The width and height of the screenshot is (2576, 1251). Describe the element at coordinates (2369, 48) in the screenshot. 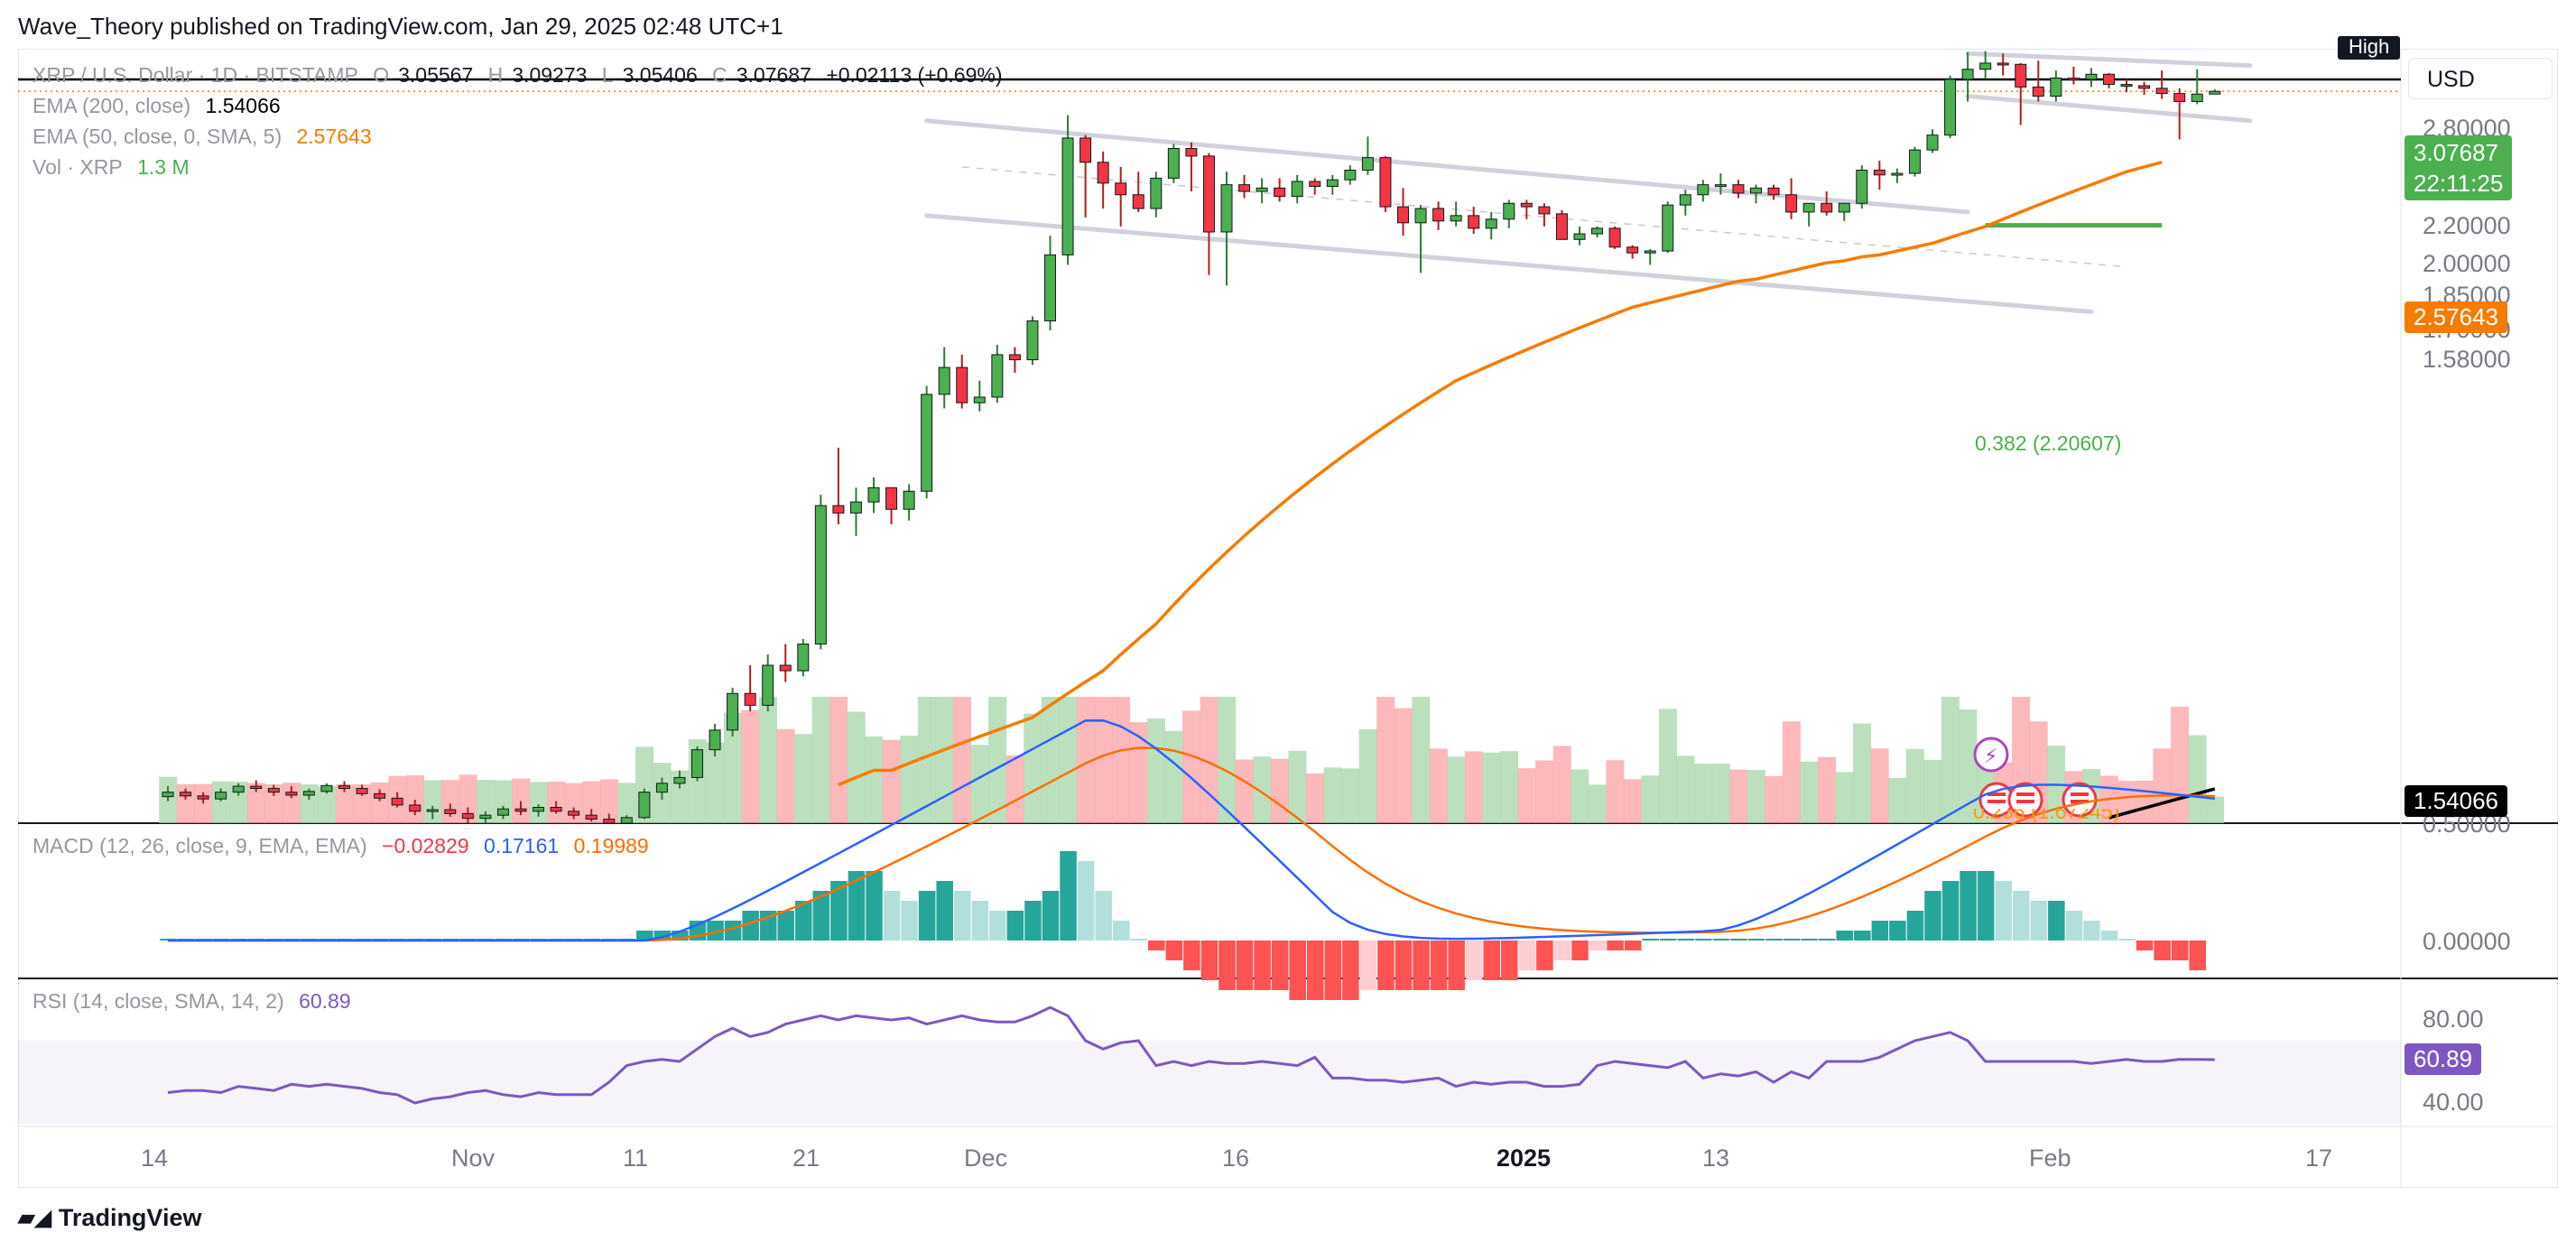

I see `high-tag: High` at that location.